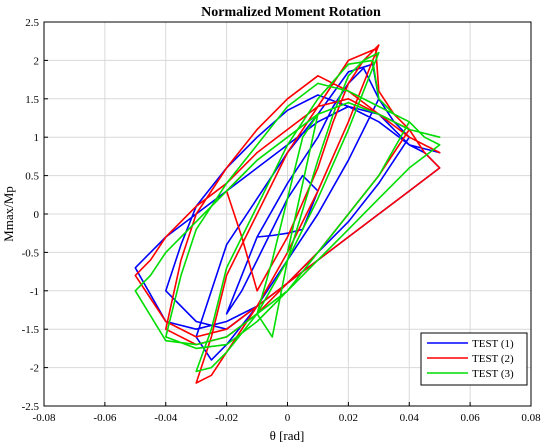 The image size is (550, 447). Describe the element at coordinates (493, 374) in the screenshot. I see `legend-label-test-3: TEST (3)` at that location.